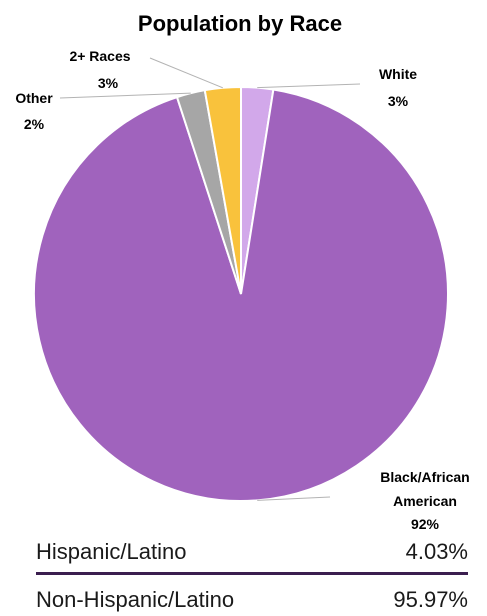  Describe the element at coordinates (252, 552) in the screenshot. I see `stat-row-hispanic: Hispanic/Latino 4.03%` at that location.